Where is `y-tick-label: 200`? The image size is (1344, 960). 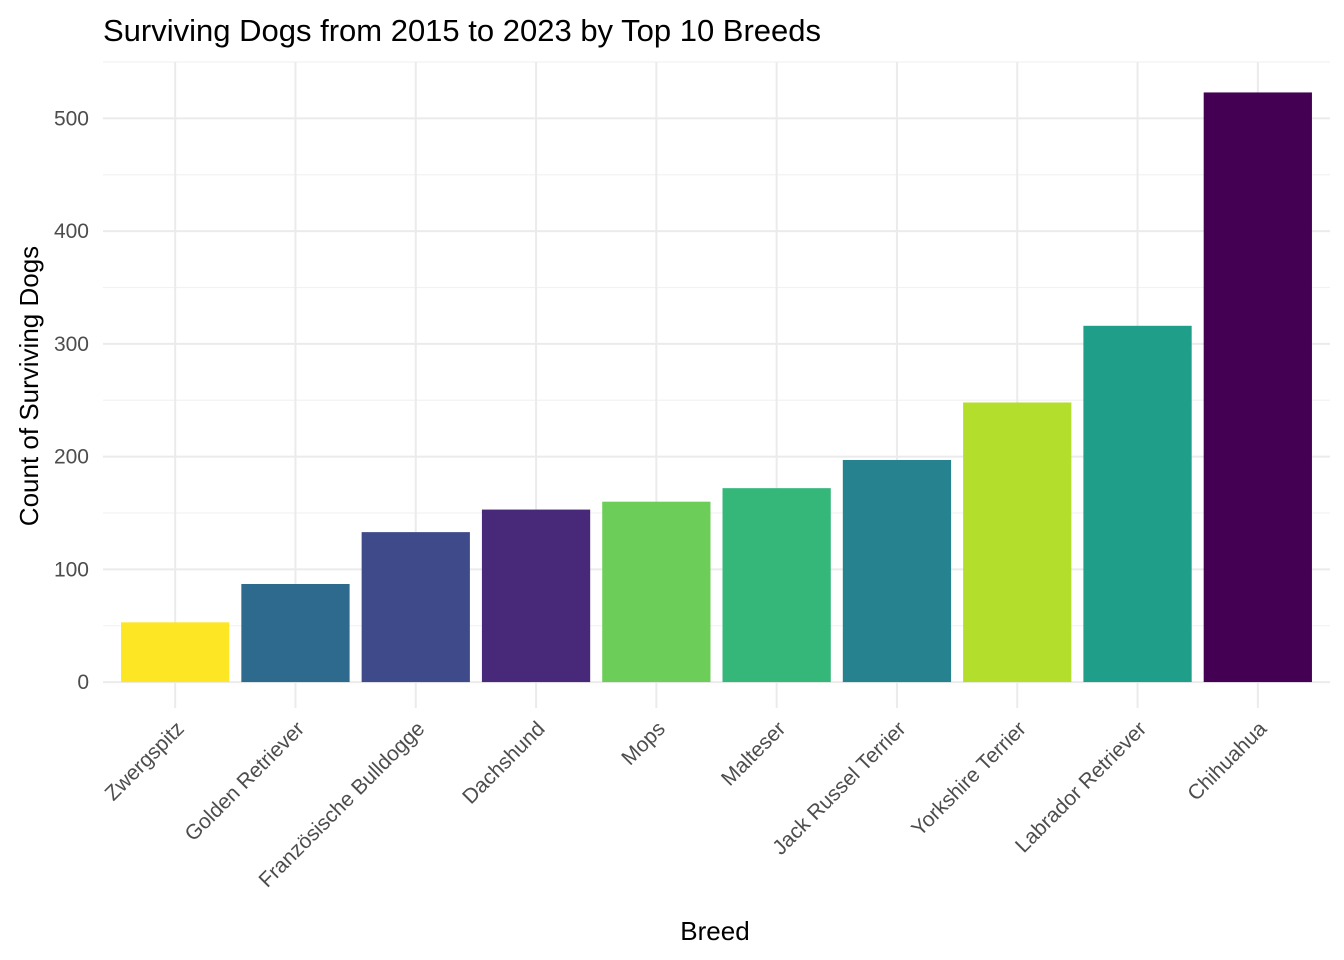
y-tick-label: 200 is located at coordinates (71, 457).